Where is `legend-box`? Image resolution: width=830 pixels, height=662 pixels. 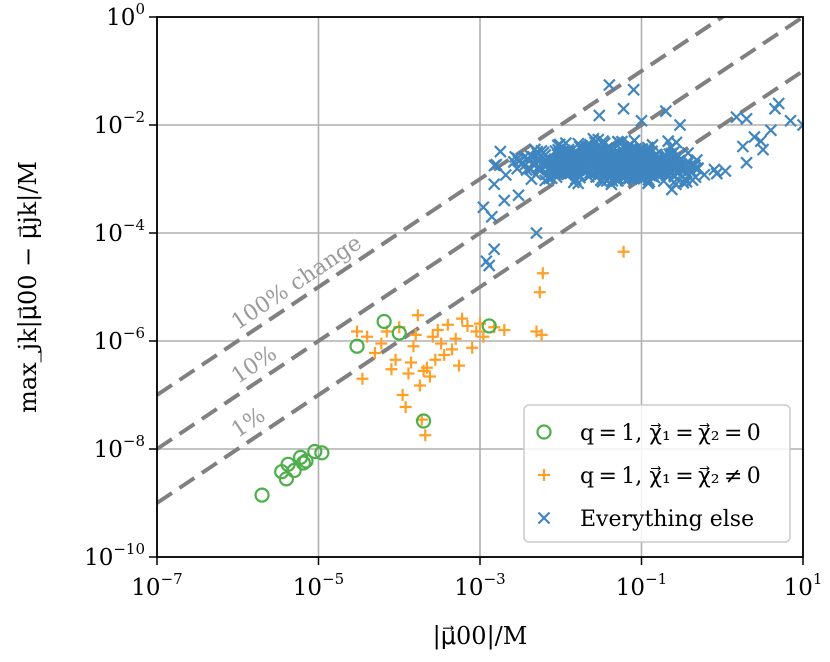 legend-box is located at coordinates (657, 473).